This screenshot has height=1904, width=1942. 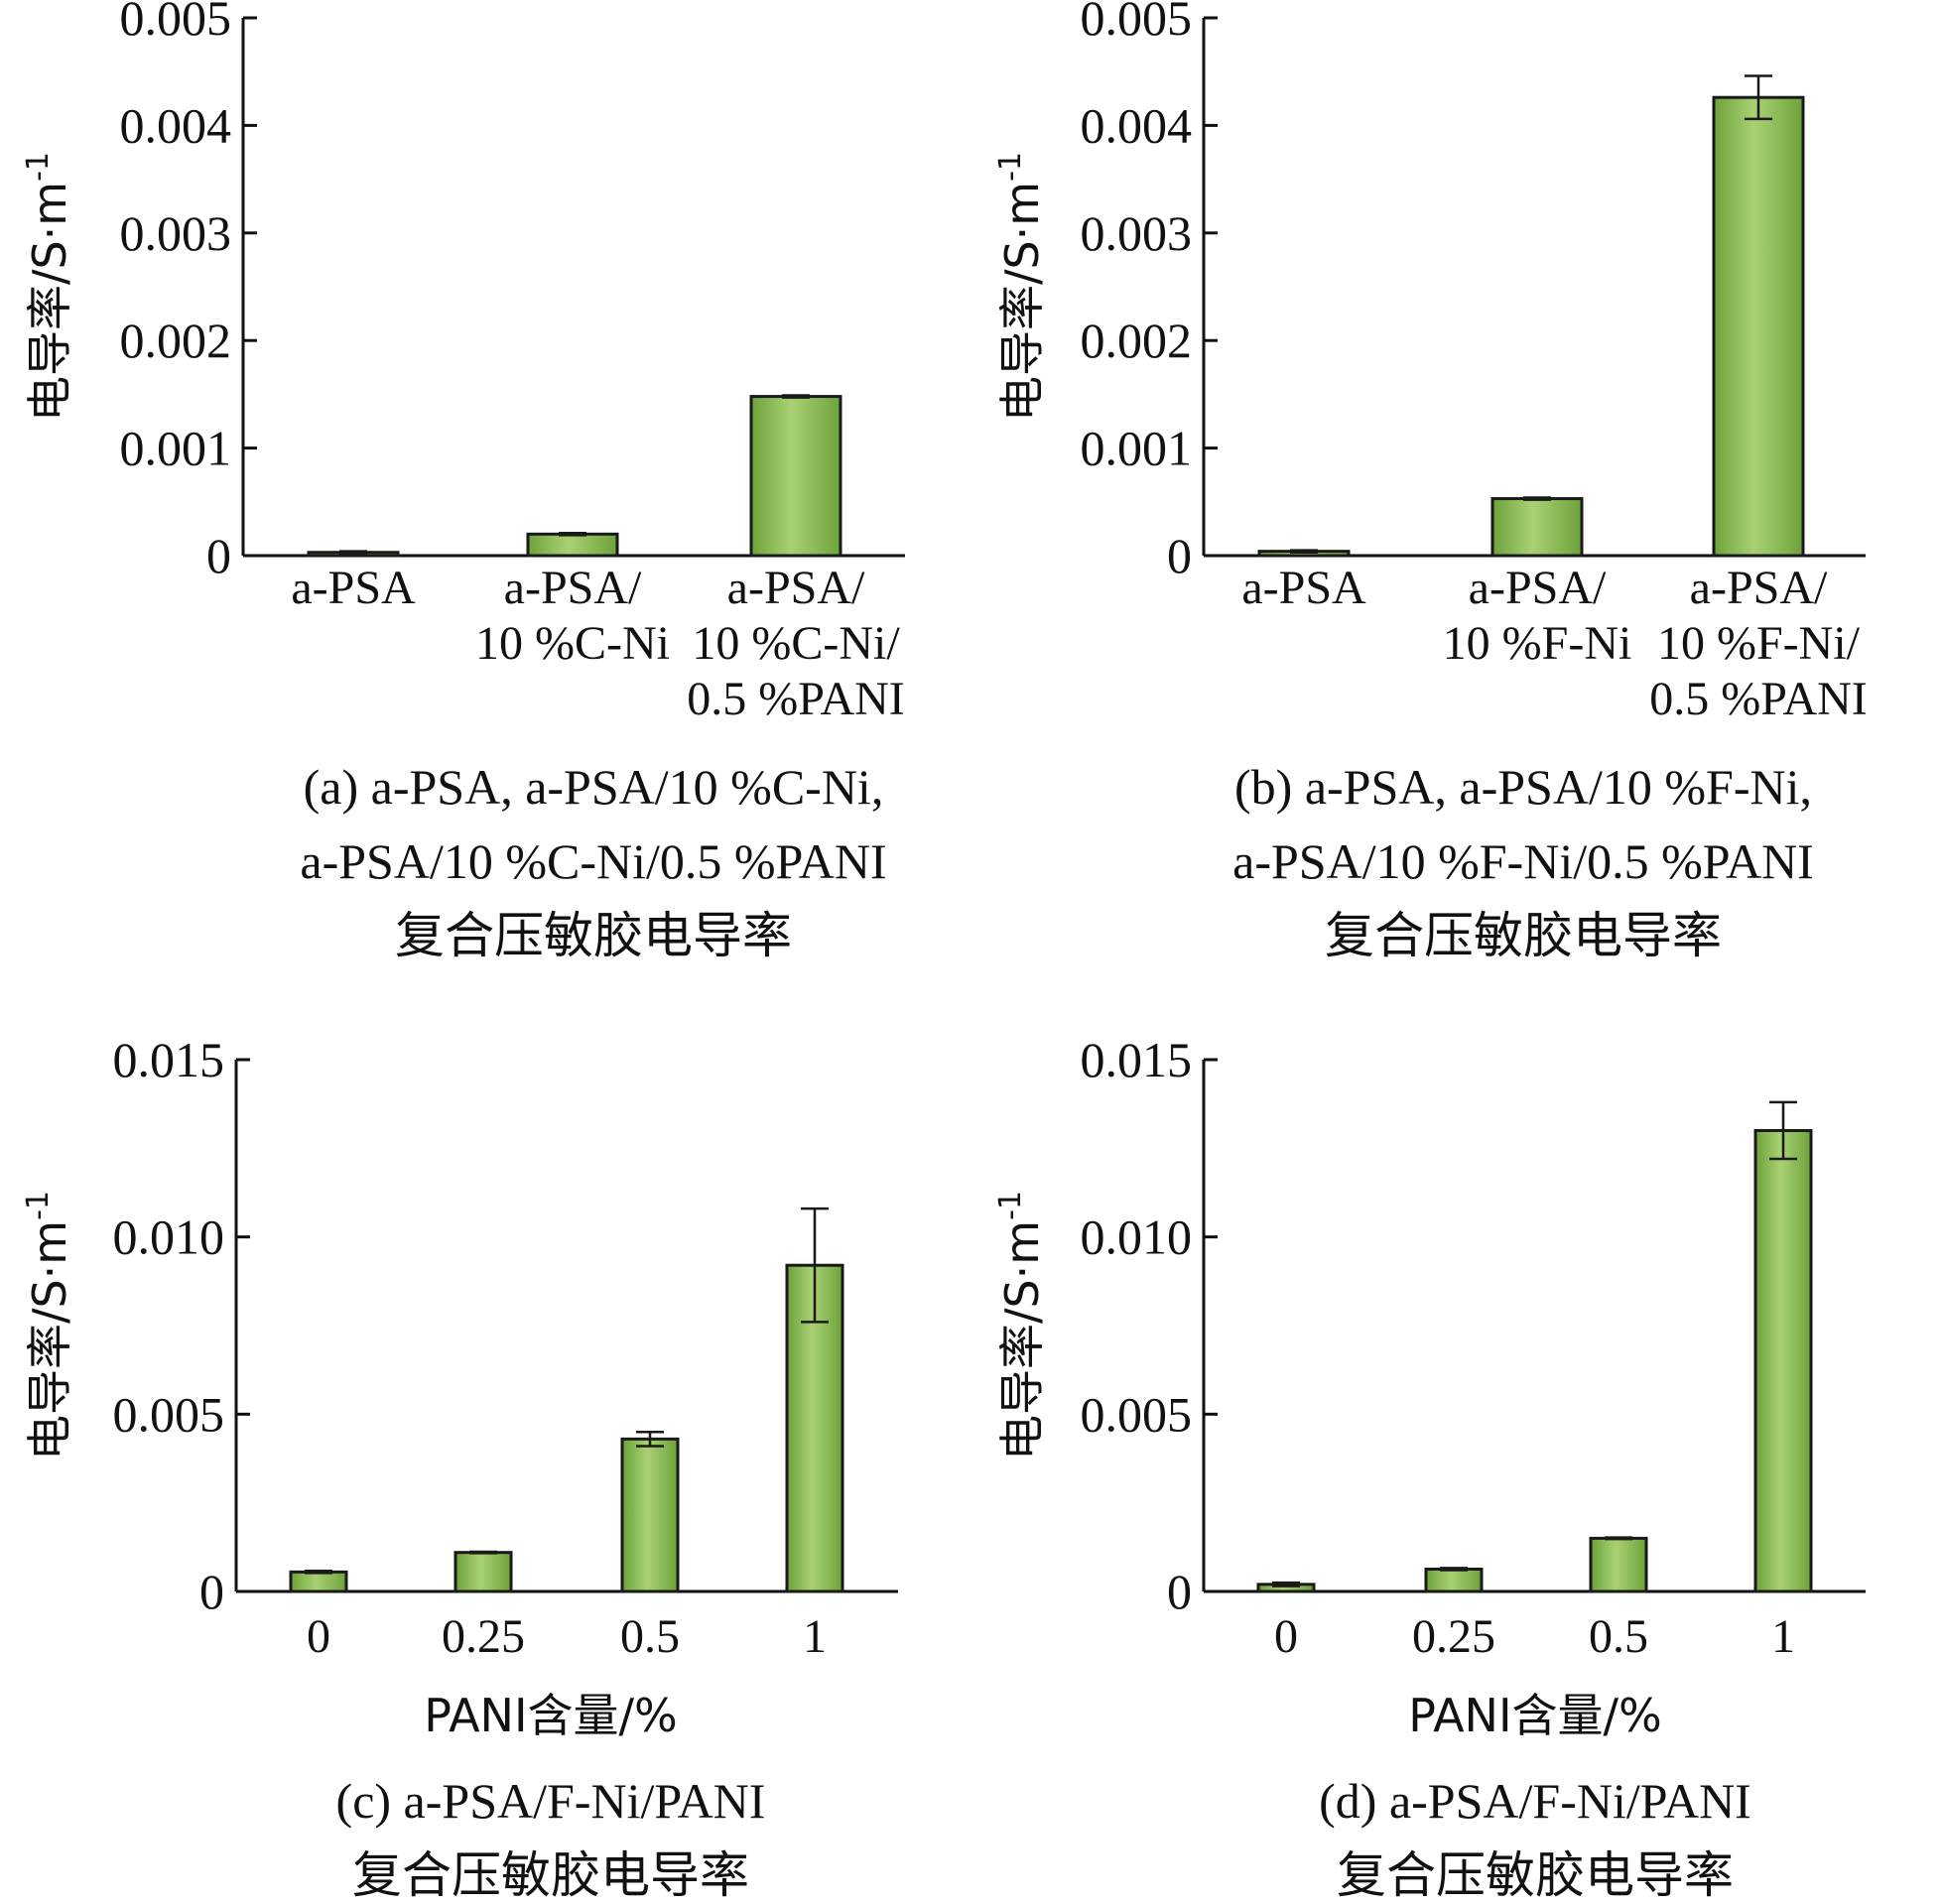 I want to click on panel-caption-line: a-PSA/10 %C-Ni/0.5 %PANI, so click(x=593, y=861).